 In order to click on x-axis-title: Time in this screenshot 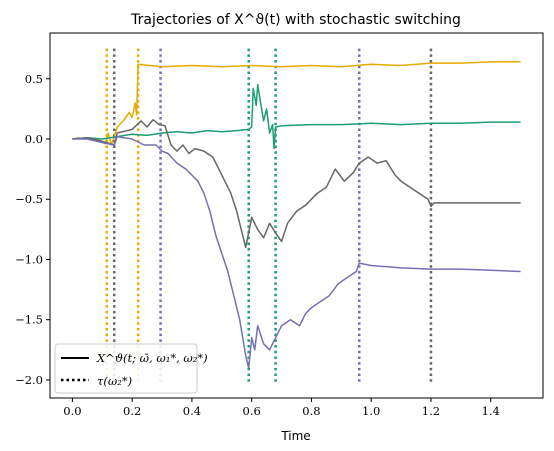, I will do `click(295, 436)`.